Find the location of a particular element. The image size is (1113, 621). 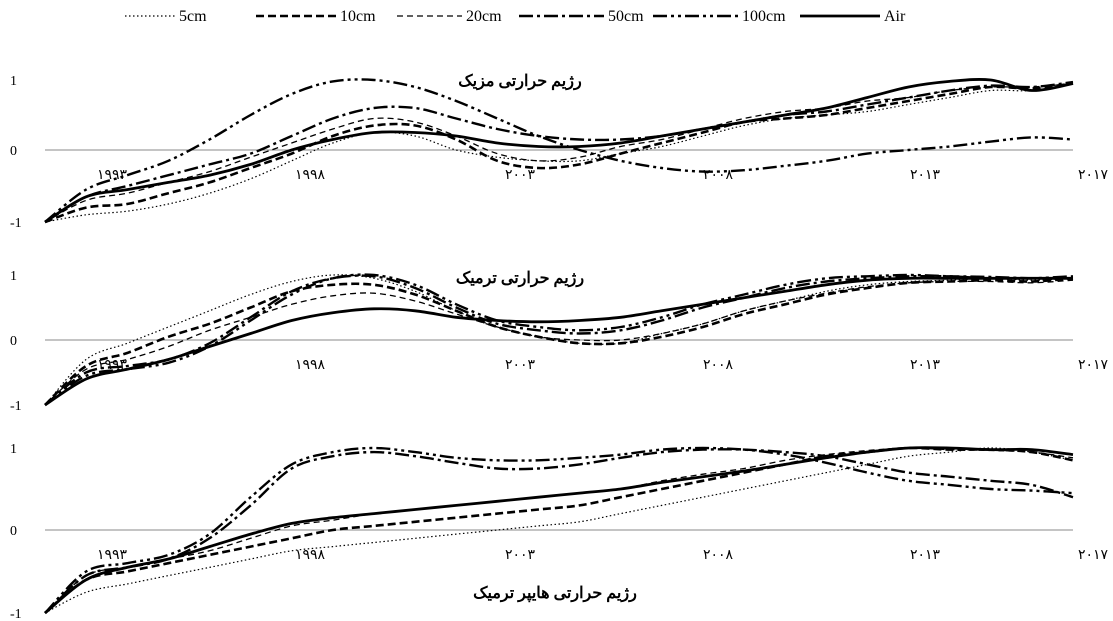

legend-label-air: Air is located at coordinates (895, 16).